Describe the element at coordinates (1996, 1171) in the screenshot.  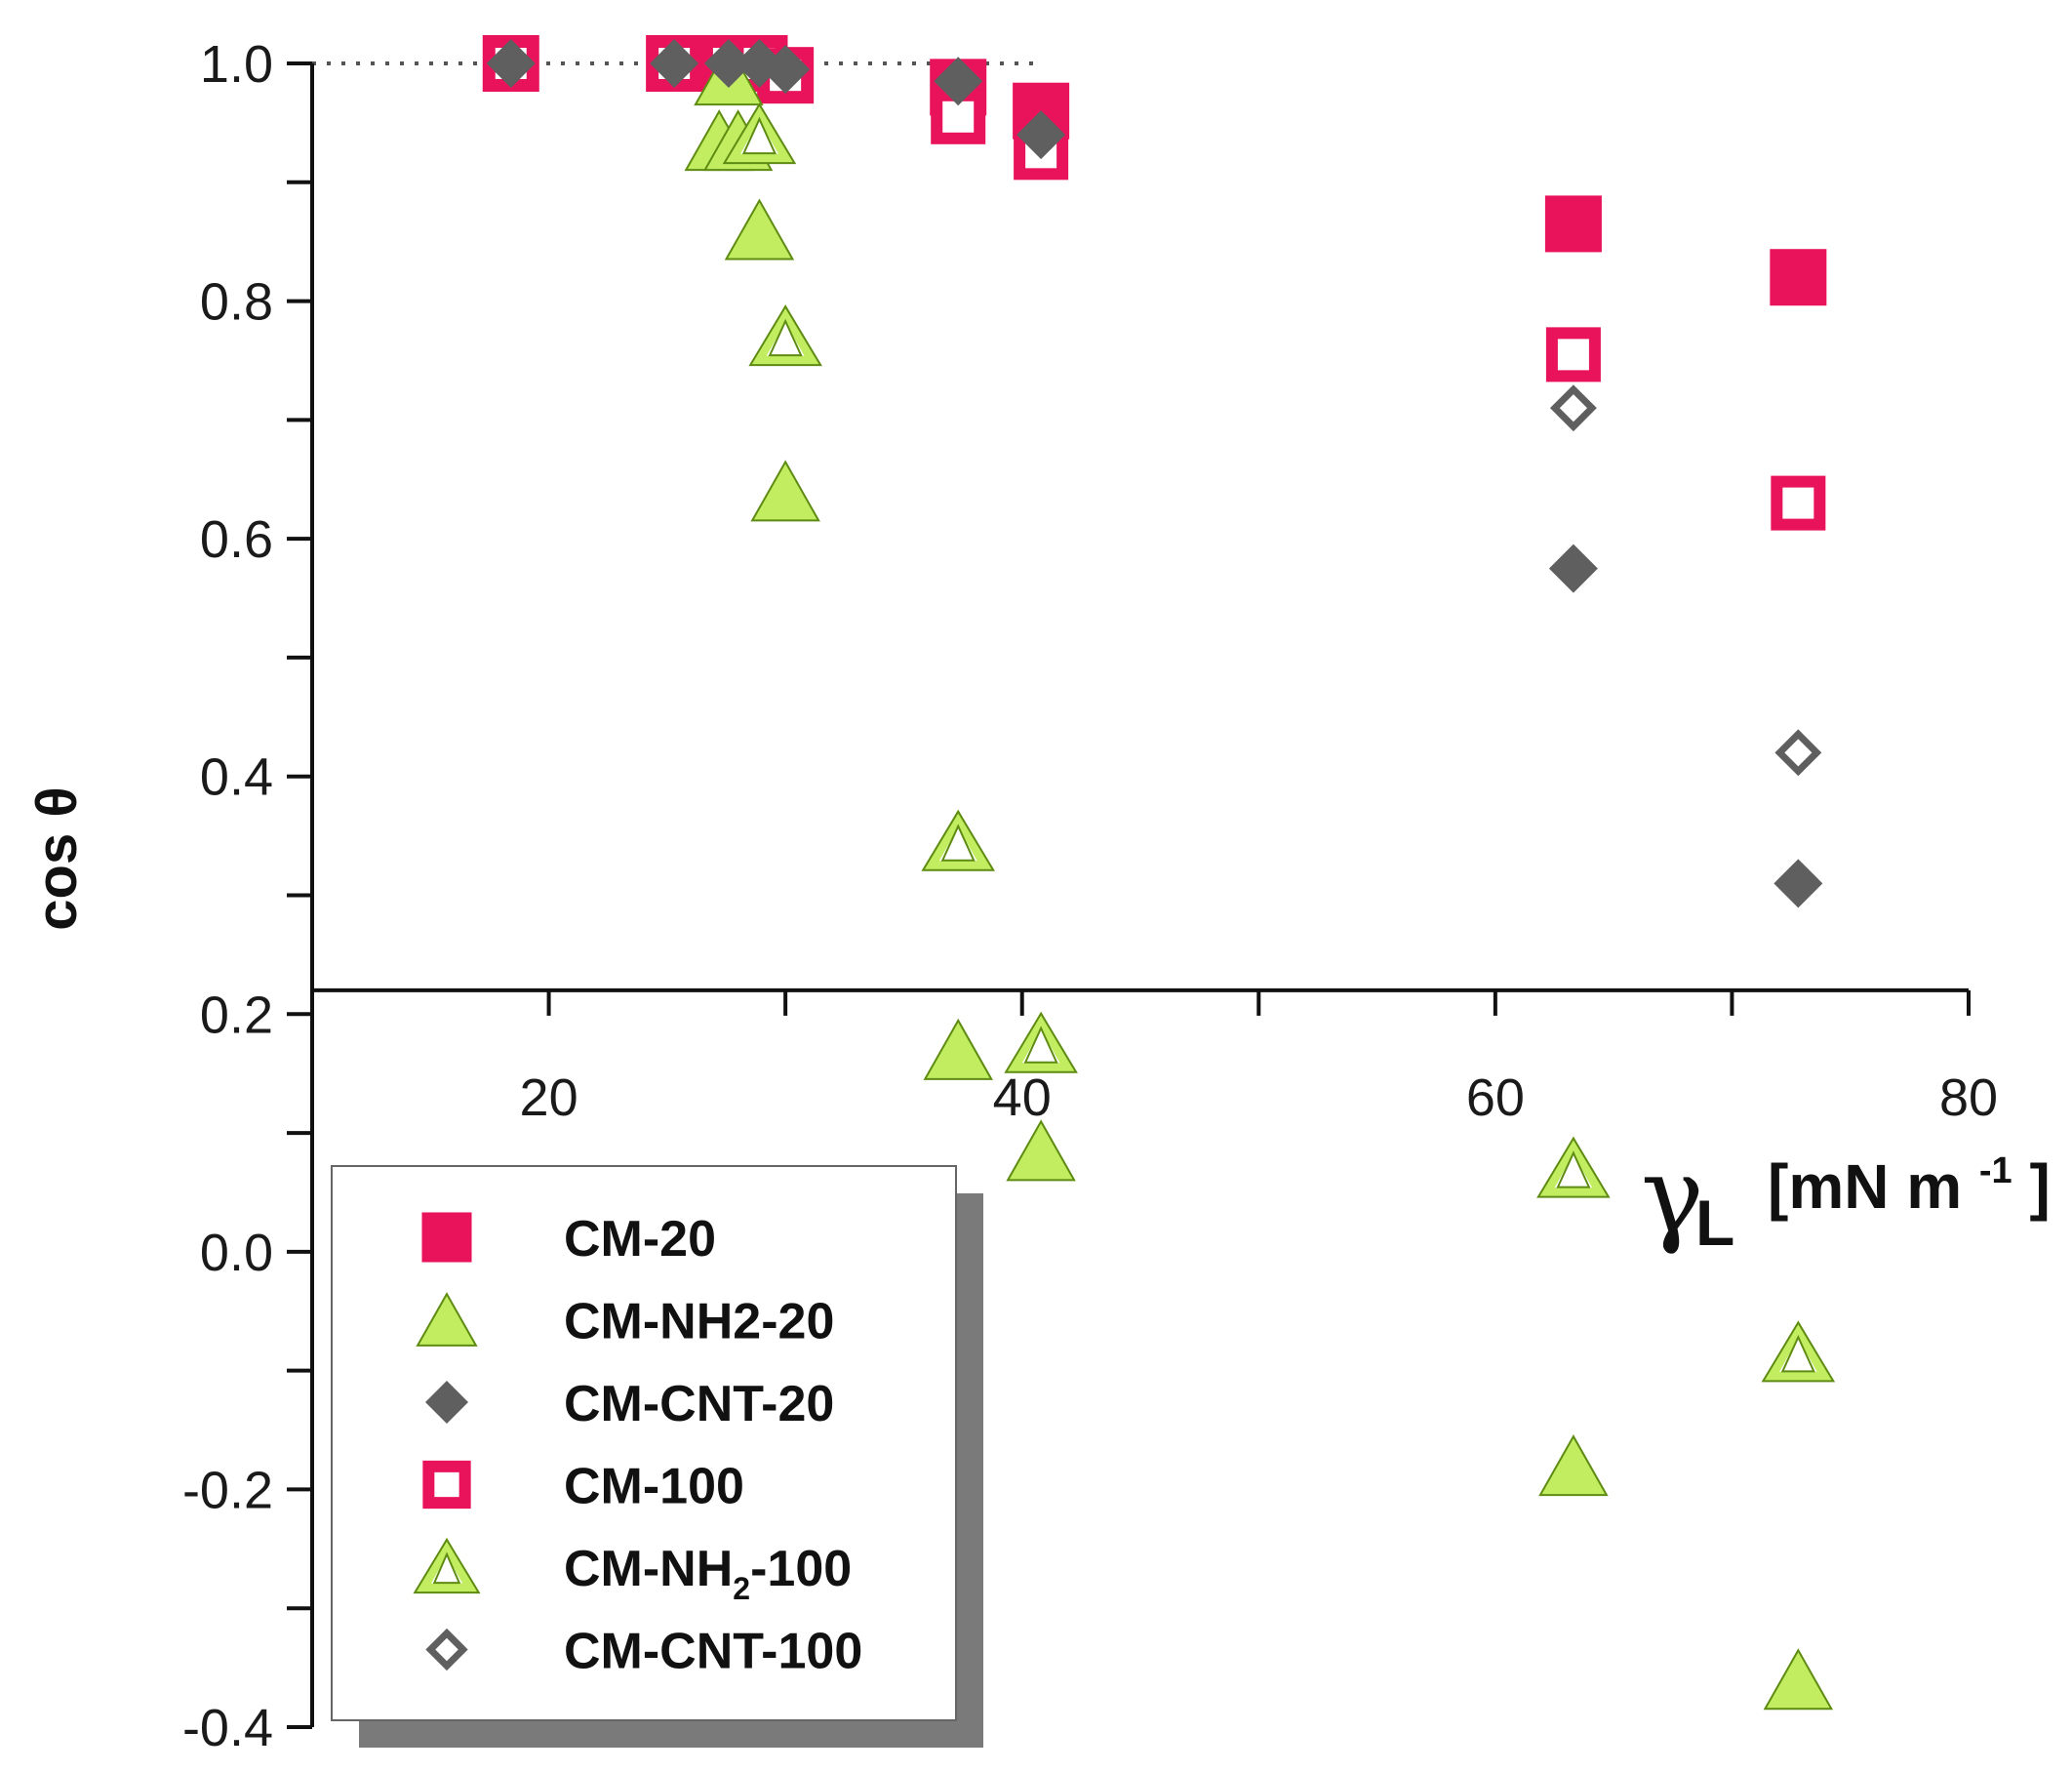
I see `x-axis-title-unit-exponent: -1` at that location.